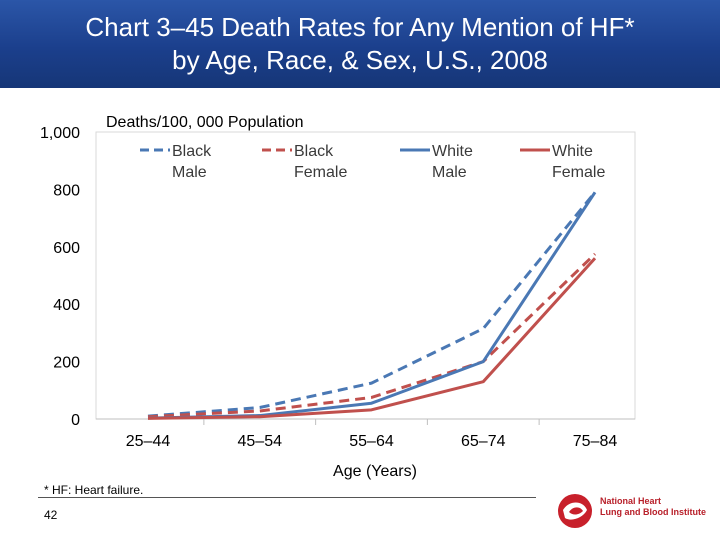  Describe the element at coordinates (360, 60) in the screenshot. I see `slide-title-line-2: by Age, Race, & Sex, U.S., 2008` at that location.